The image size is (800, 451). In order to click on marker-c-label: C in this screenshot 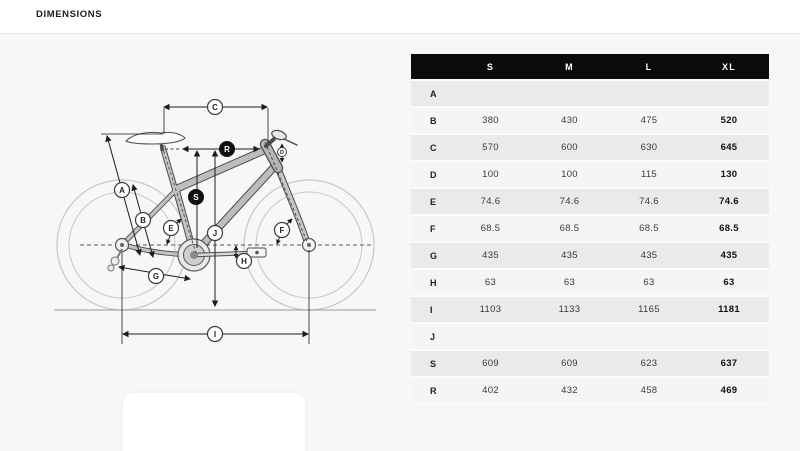, I will do `click(215, 107)`.